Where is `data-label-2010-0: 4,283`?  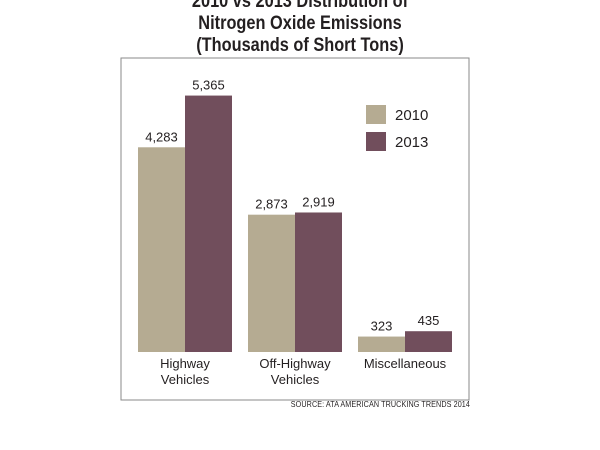 data-label-2010-0: 4,283 is located at coordinates (161, 136).